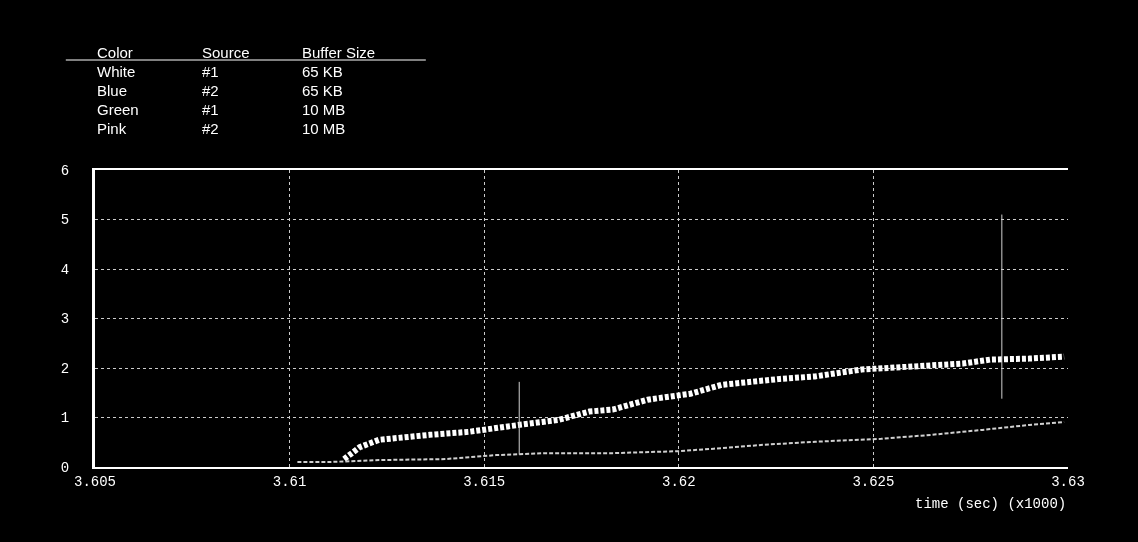 This screenshot has width=1138, height=542. Describe the element at coordinates (65, 220) in the screenshot. I see `y-tick-label: 5` at that location.